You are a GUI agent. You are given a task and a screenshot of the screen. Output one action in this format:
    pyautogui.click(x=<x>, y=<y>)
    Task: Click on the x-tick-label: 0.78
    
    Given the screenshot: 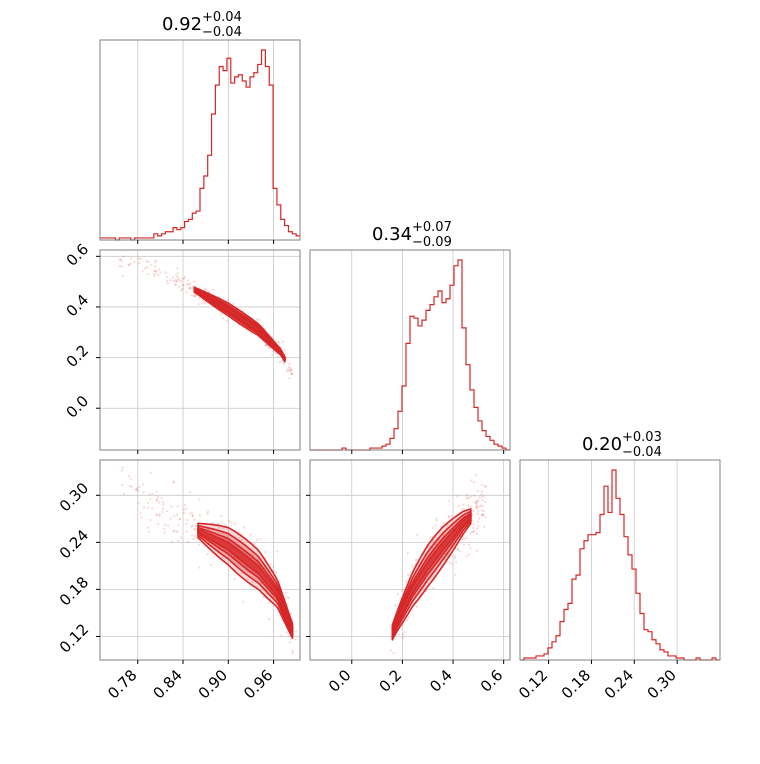 What is the action you would take?
    pyautogui.click(x=122, y=684)
    